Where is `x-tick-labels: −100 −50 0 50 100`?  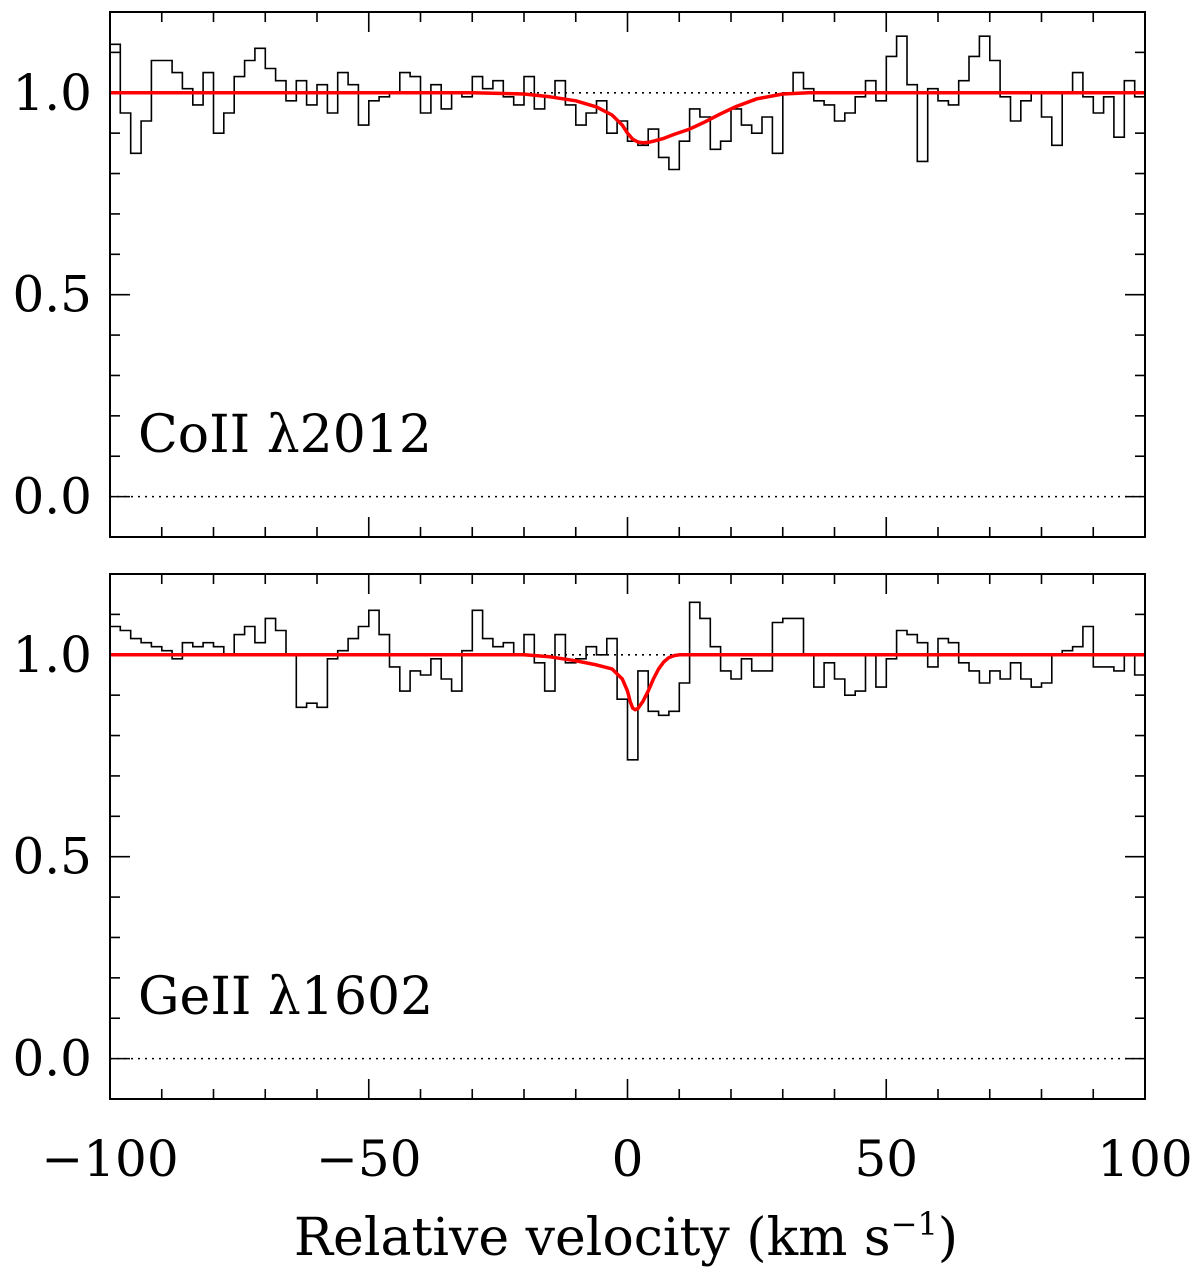
x-tick-labels: −100 −50 0 50 100 is located at coordinates (616, 1159).